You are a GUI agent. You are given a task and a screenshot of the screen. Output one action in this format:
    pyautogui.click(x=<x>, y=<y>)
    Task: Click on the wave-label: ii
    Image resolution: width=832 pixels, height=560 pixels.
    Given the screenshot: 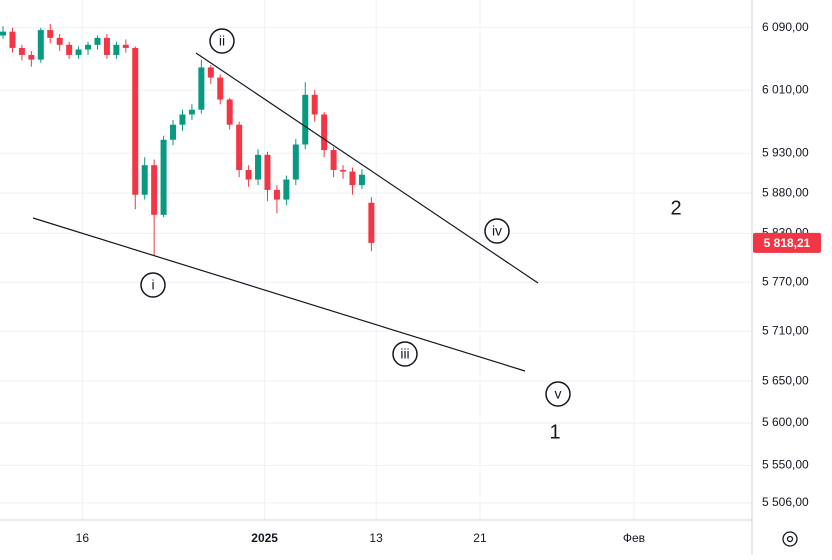 What is the action you would take?
    pyautogui.click(x=222, y=41)
    